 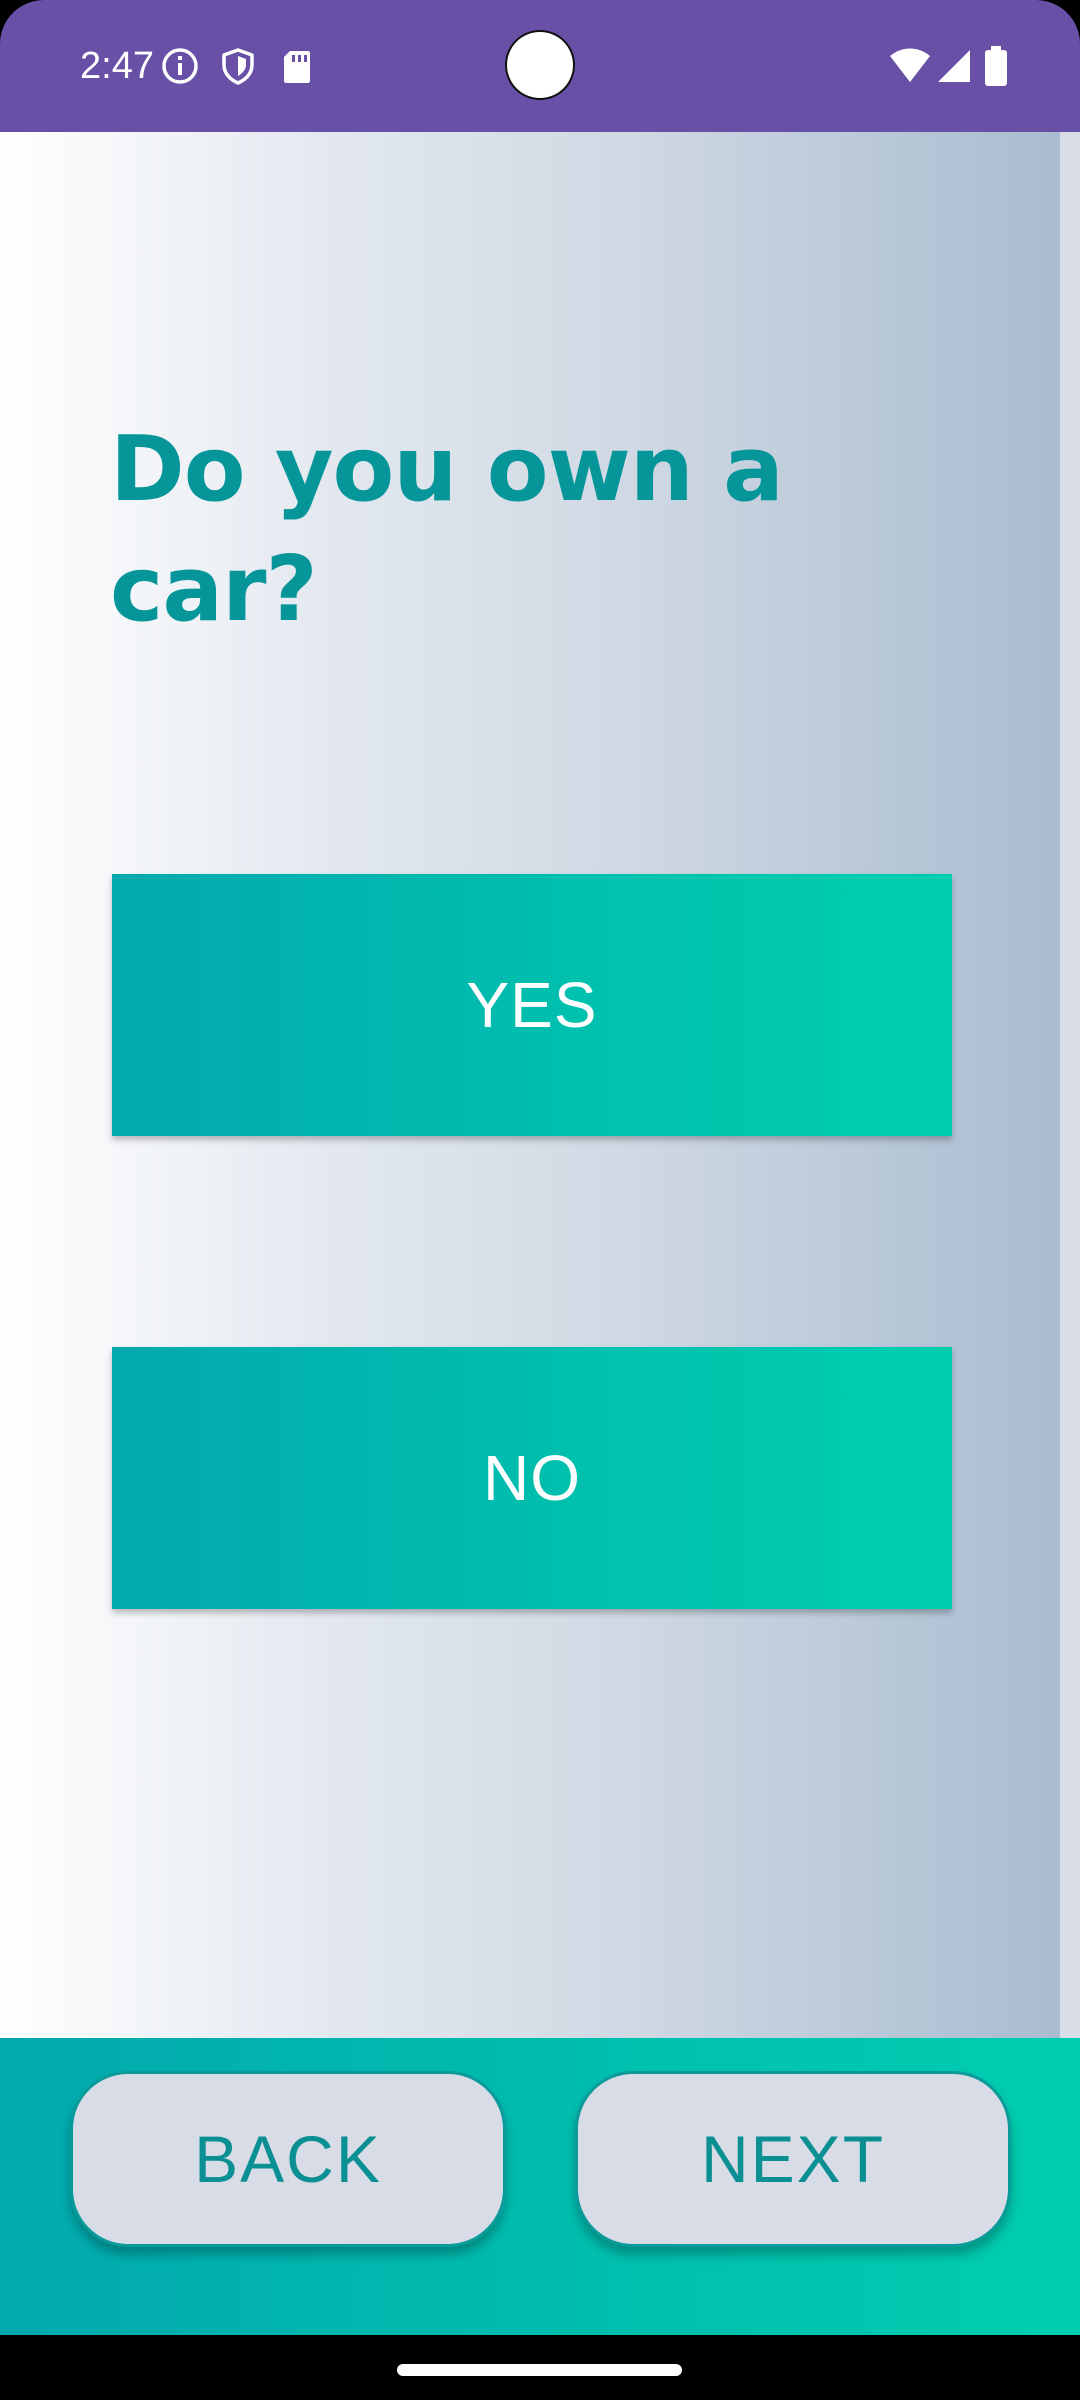 What do you see at coordinates (447, 529) in the screenshot?
I see `question-title: Do you own a car?` at bounding box center [447, 529].